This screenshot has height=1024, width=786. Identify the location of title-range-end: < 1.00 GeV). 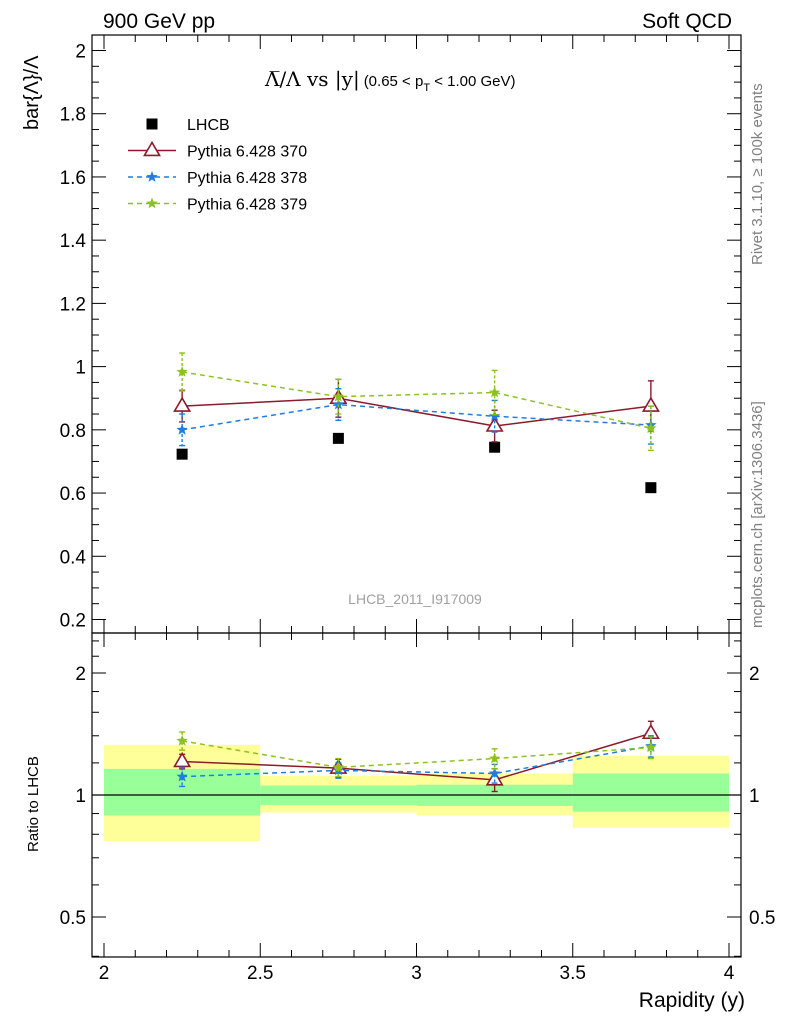
(472, 81).